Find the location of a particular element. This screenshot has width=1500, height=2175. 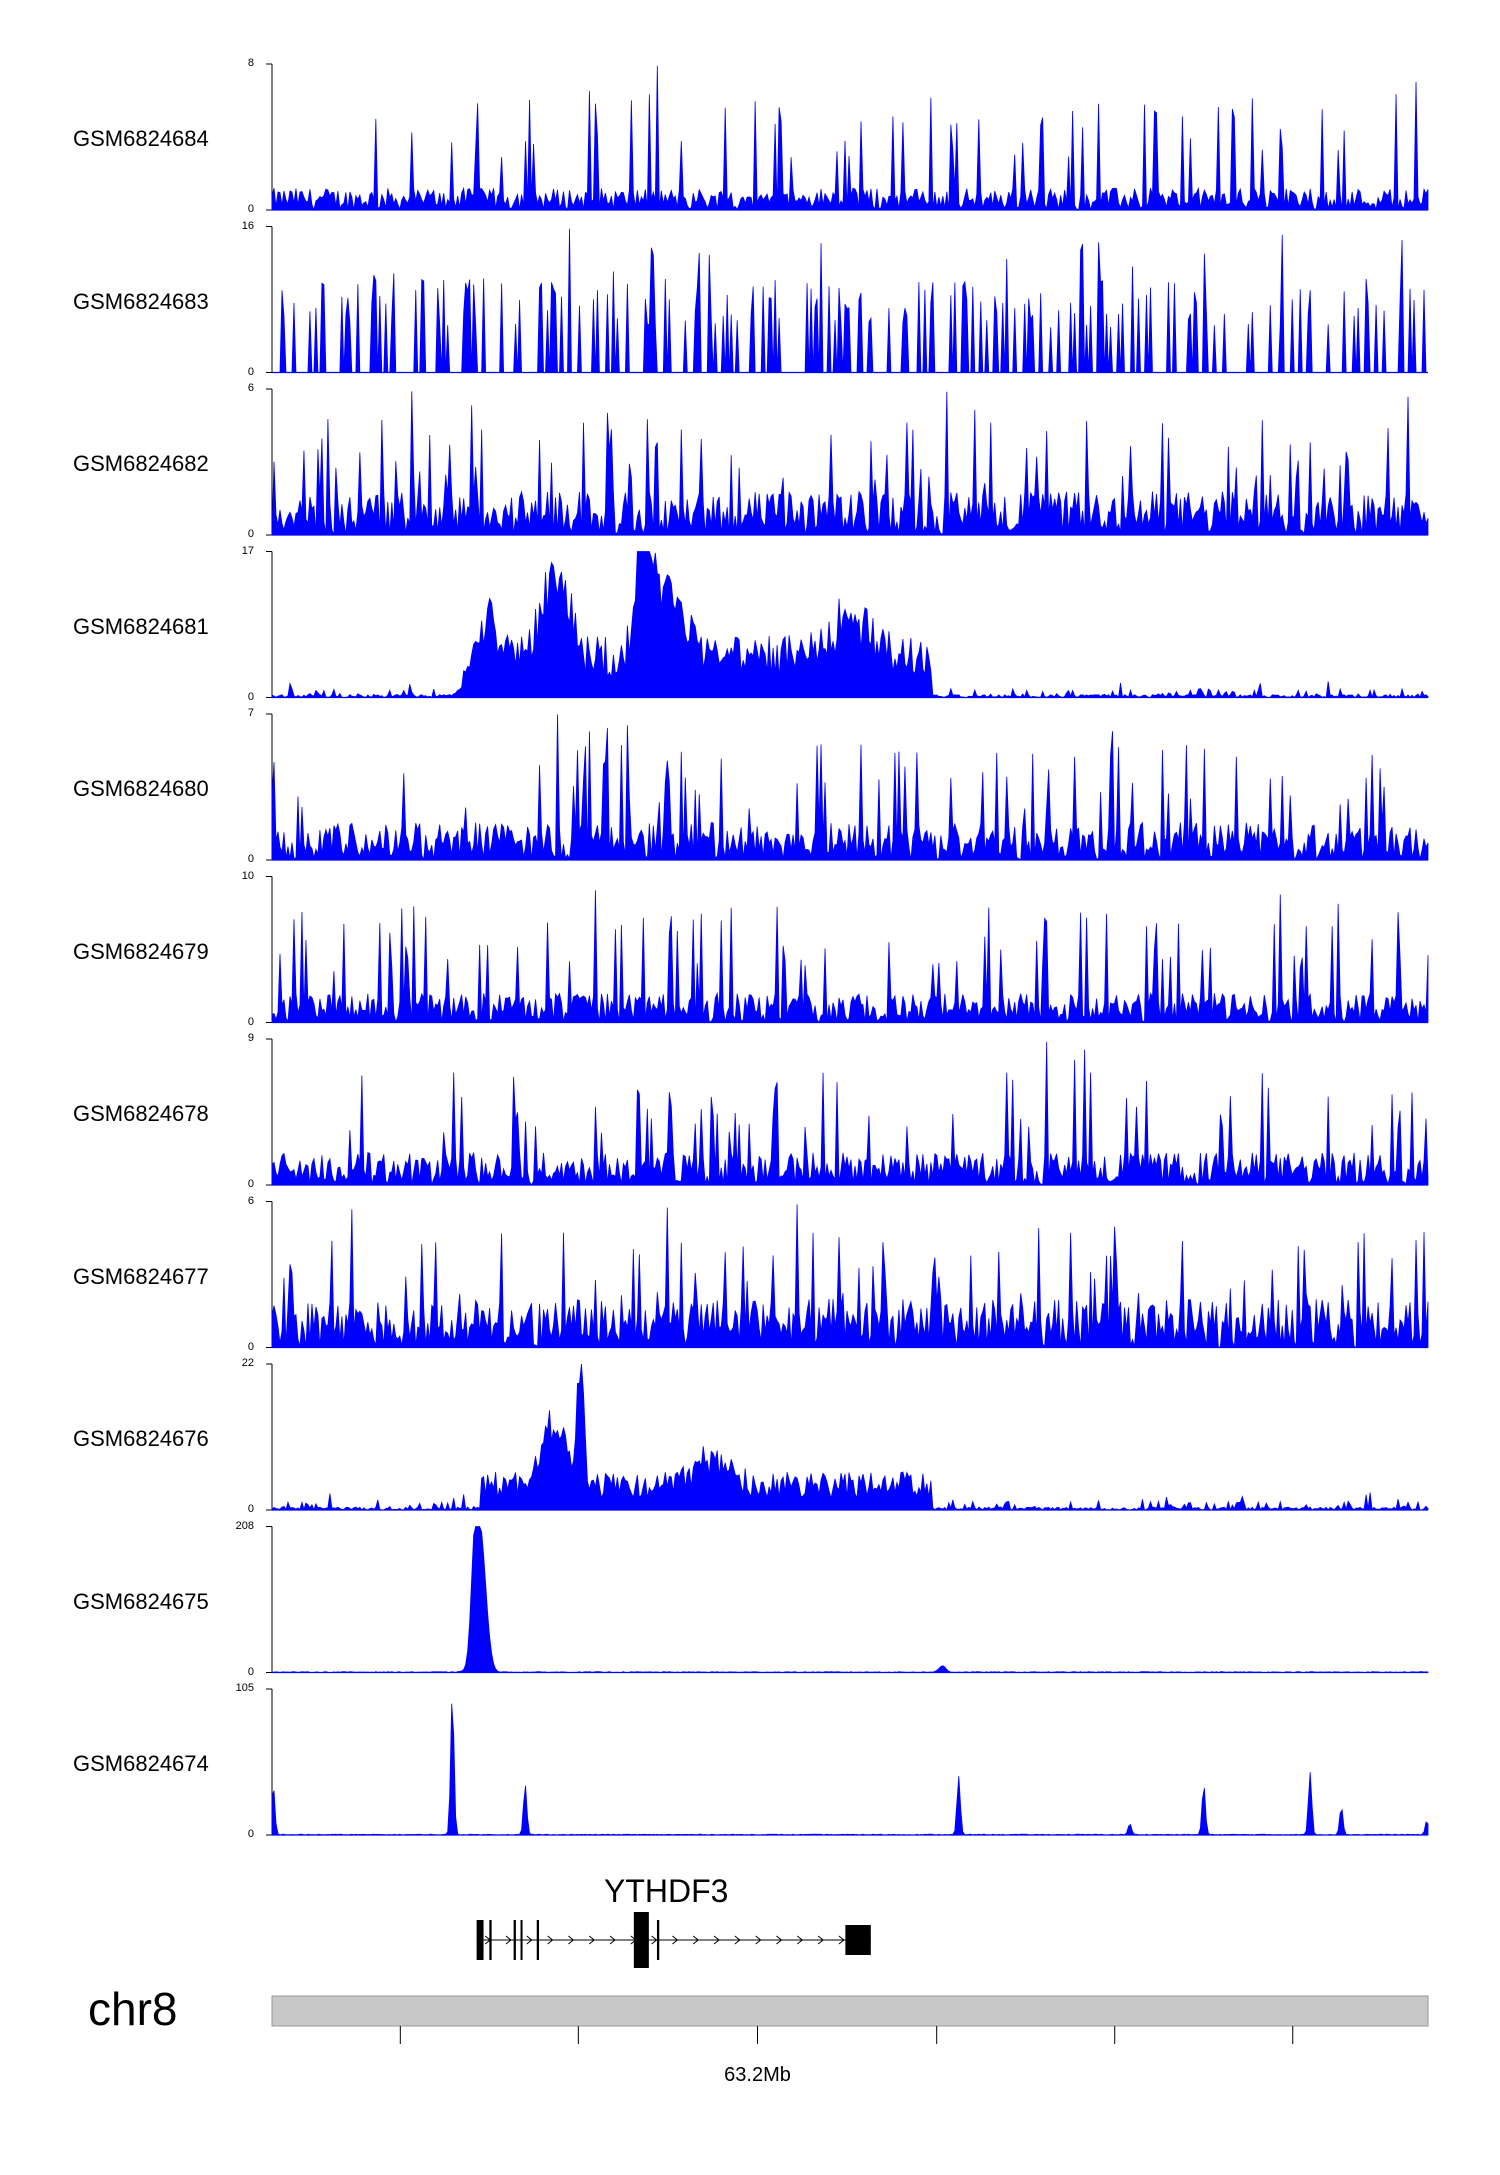

track-label: GSM6824676 is located at coordinates (141, 1438).